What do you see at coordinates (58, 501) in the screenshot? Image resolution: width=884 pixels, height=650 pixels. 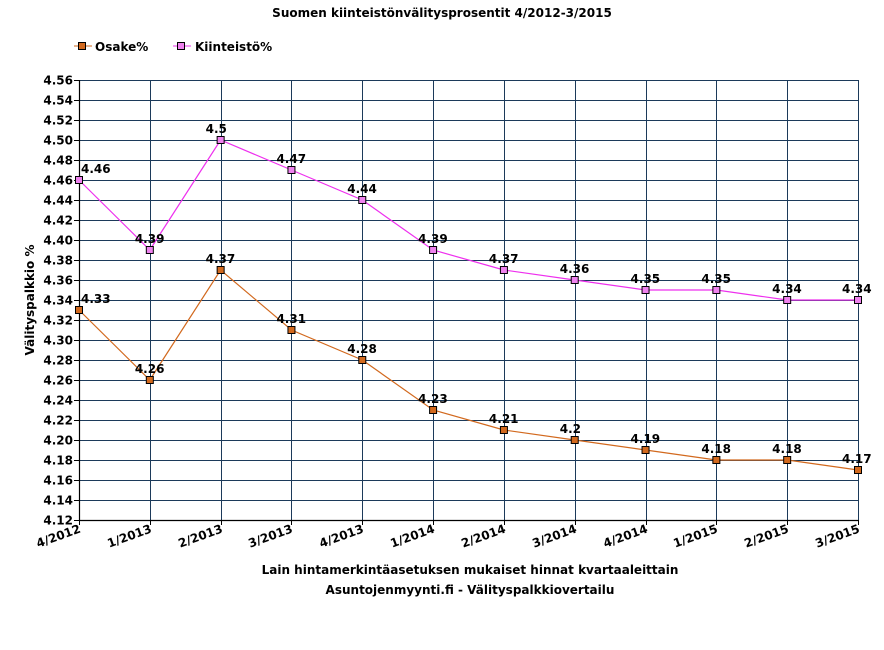 I see `y-tick-label: 4.14` at bounding box center [58, 501].